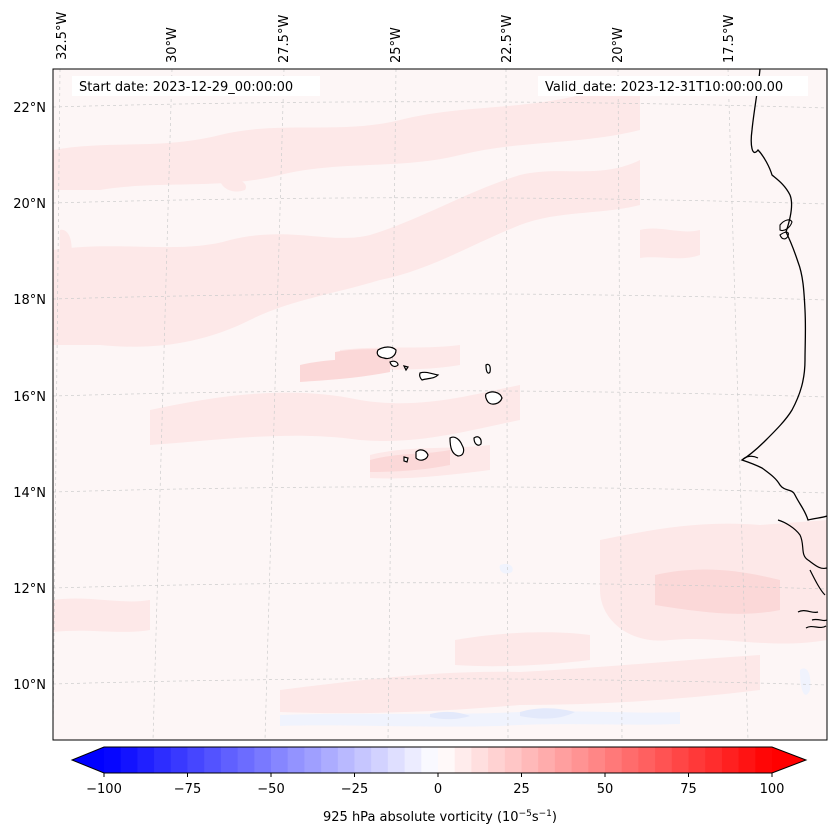  Describe the element at coordinates (618, 45) in the screenshot. I see `lon-label: 20°W` at that location.